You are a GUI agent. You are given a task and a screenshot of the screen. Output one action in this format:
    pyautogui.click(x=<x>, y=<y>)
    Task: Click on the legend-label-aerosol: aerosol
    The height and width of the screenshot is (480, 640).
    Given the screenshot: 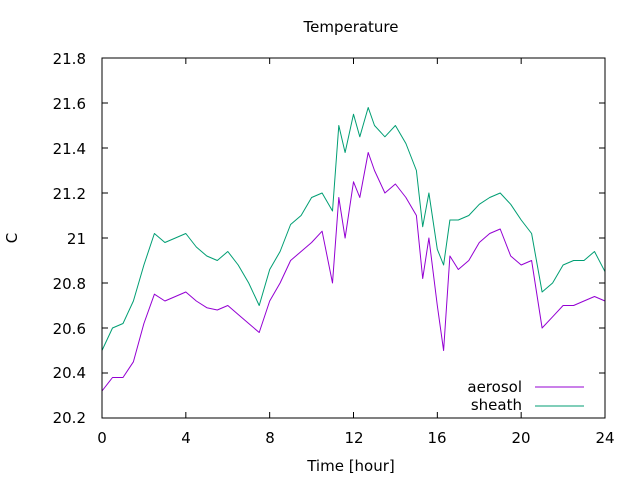 What is the action you would take?
    pyautogui.click(x=494, y=387)
    